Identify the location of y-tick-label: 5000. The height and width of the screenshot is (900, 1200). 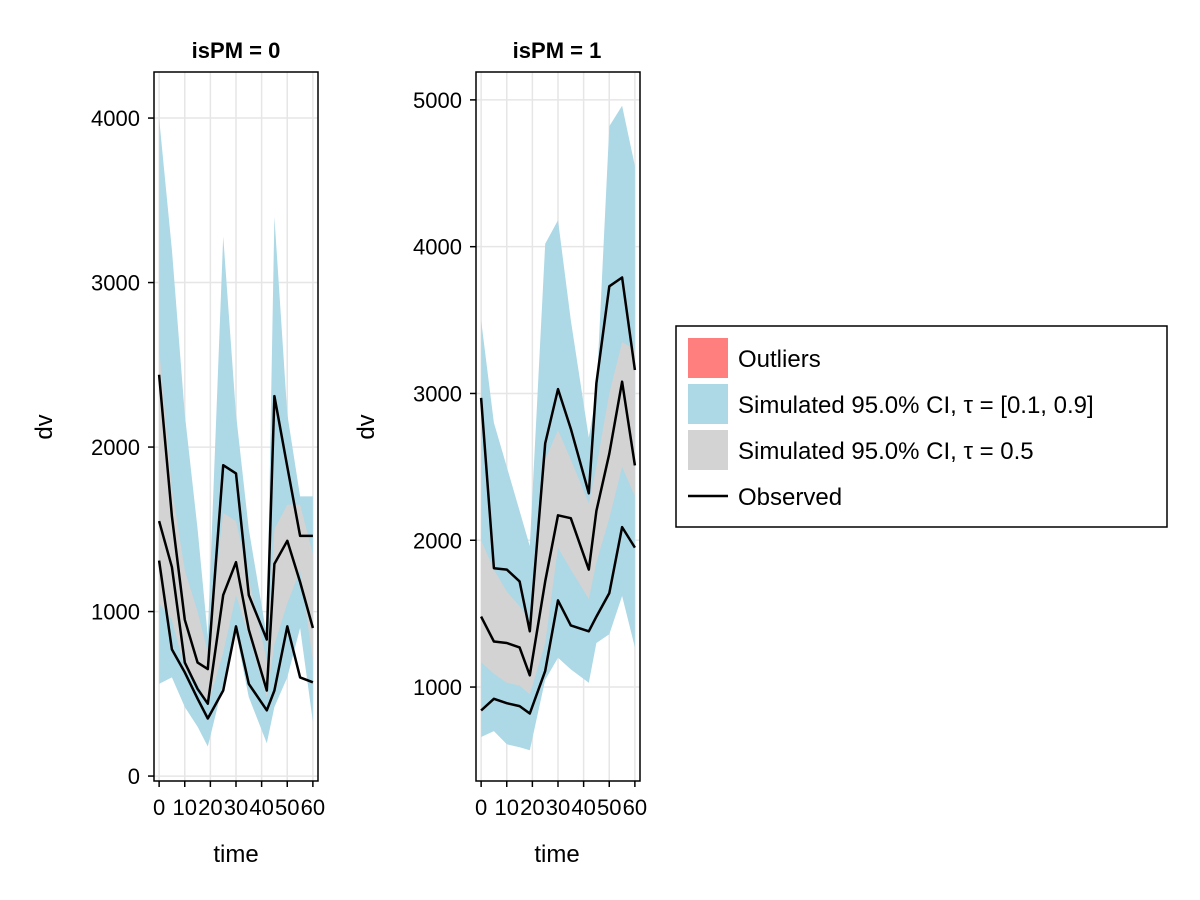
(437, 100).